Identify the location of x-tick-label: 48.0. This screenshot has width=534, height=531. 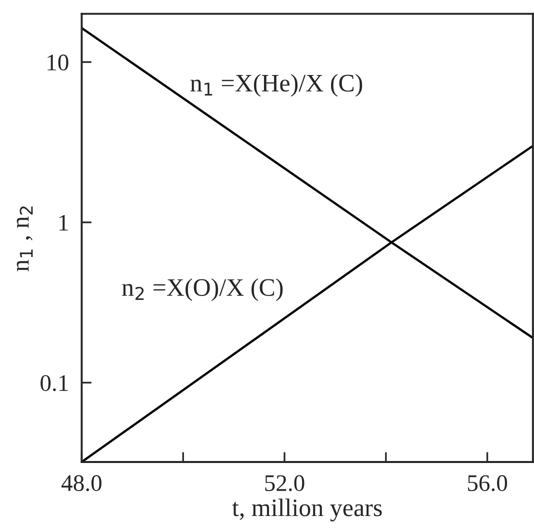
(82, 483).